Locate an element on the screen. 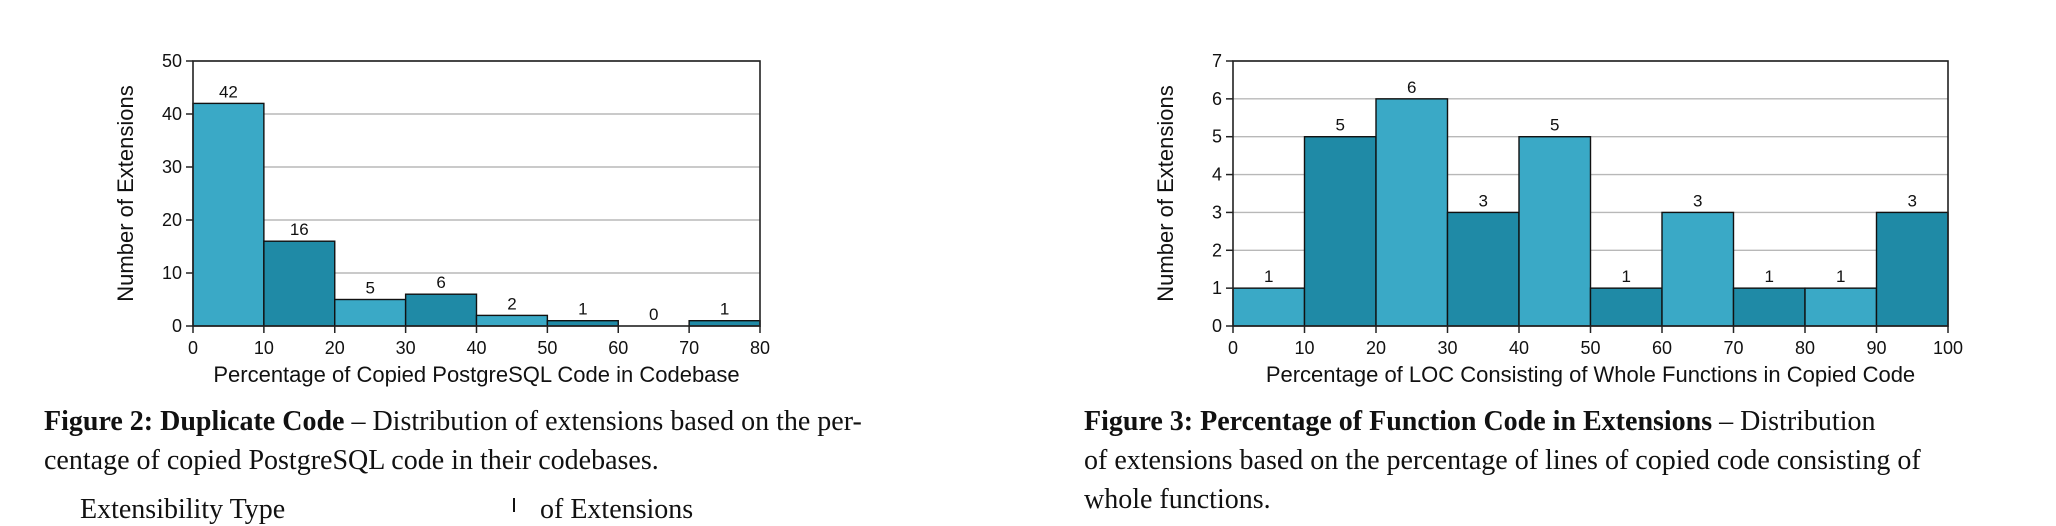 The width and height of the screenshot is (2056, 526). y-tick-label: 5 is located at coordinates (1217, 137).